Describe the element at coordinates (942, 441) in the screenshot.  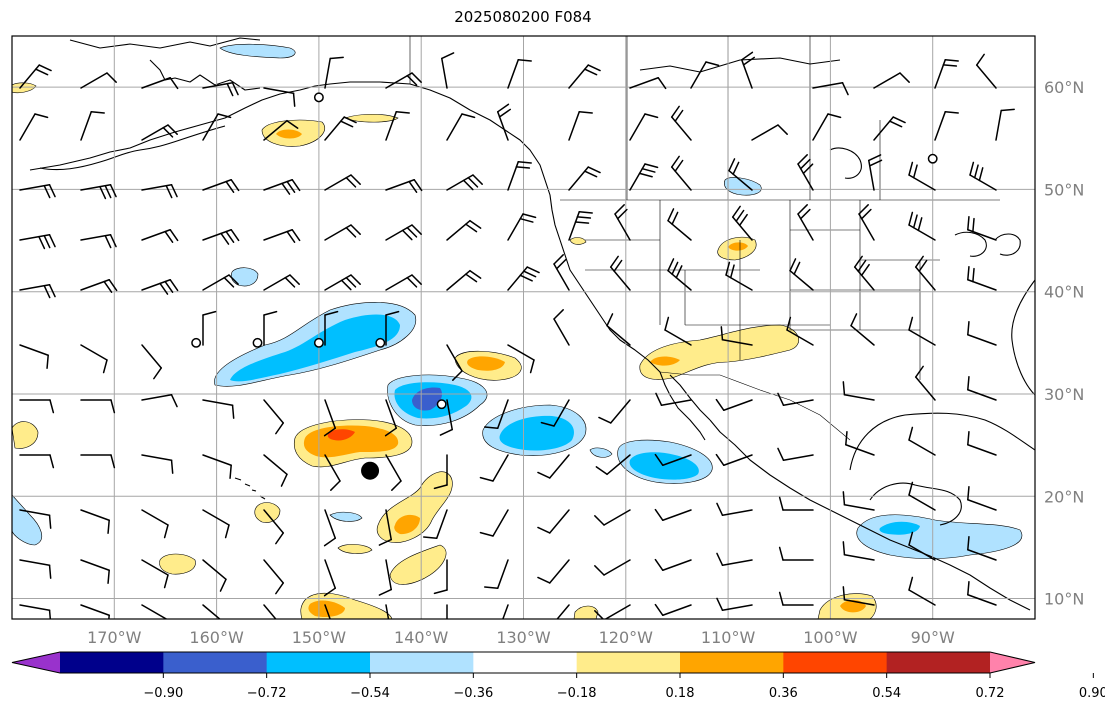
I see `coastline-gulf` at that location.